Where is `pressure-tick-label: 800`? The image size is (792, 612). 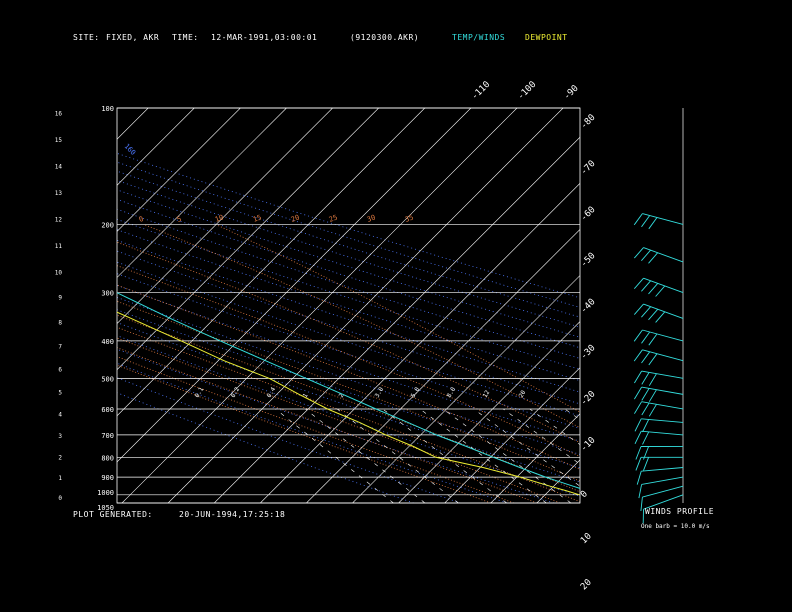
pressure-tick-label: 800 is located at coordinates (107, 458).